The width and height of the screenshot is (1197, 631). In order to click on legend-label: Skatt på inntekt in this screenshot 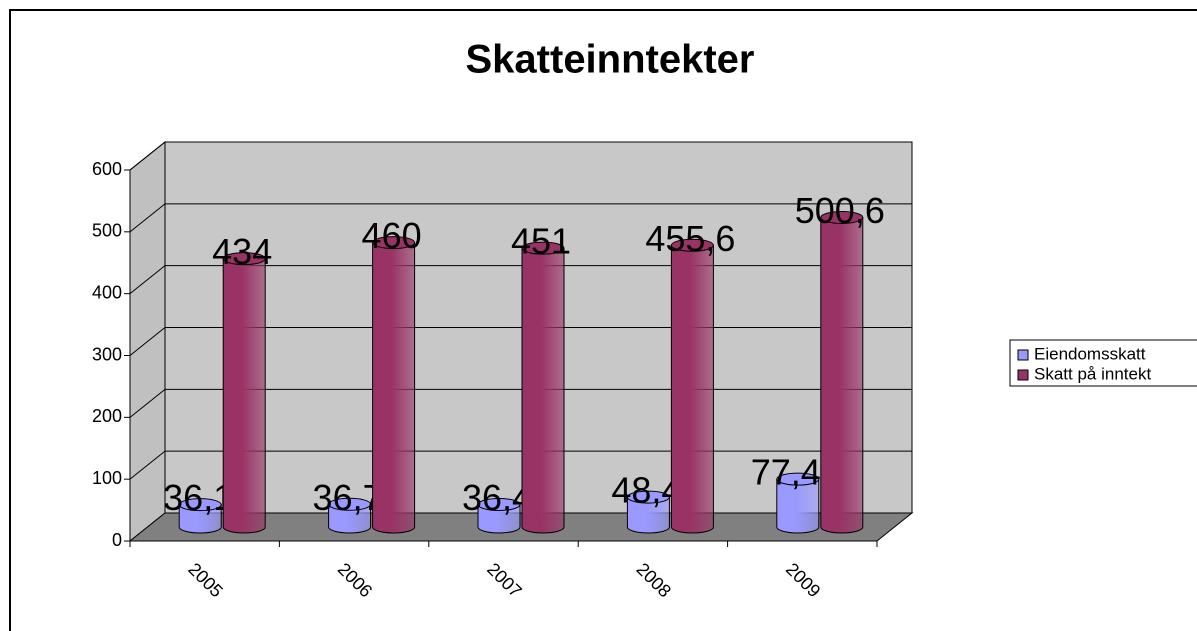, I will do `click(1092, 373)`.